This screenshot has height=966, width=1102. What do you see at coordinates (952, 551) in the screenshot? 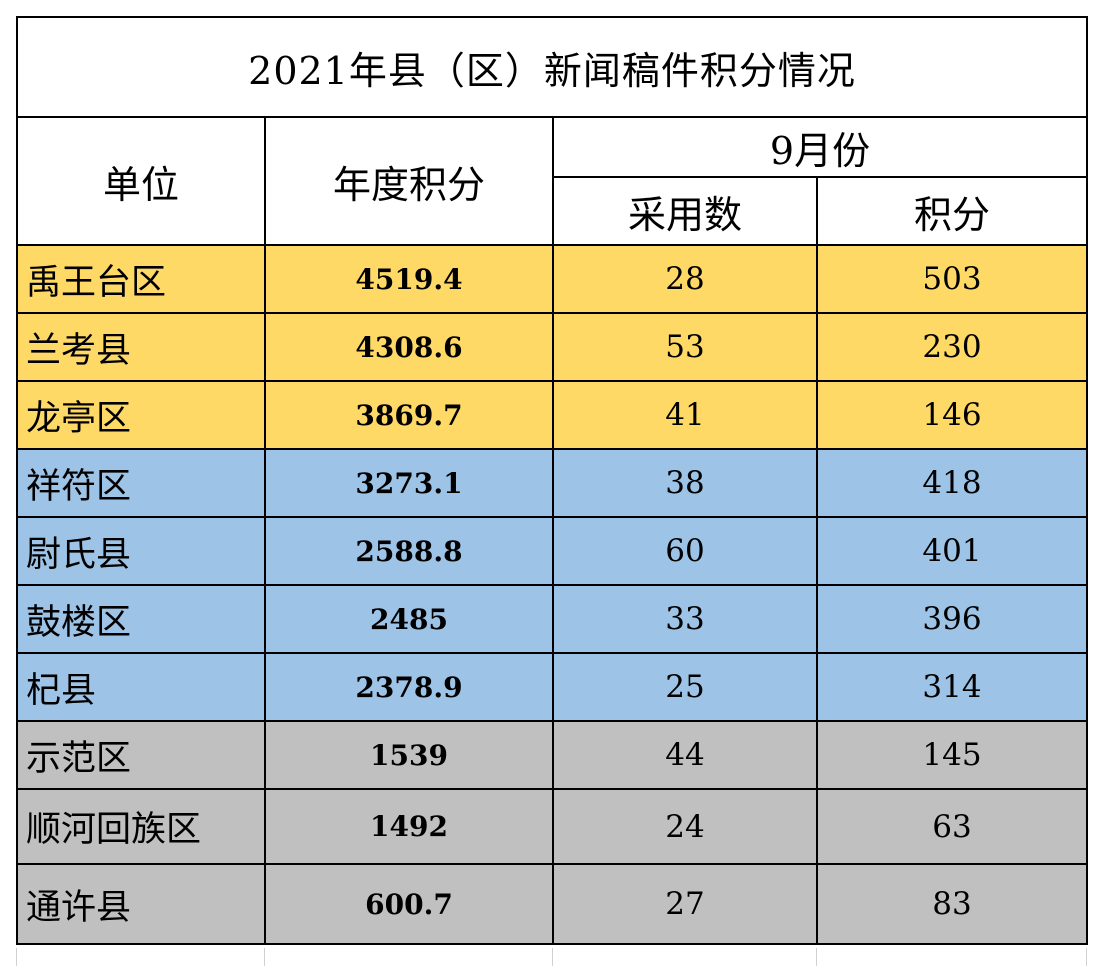
I see `month-score-cell: 401` at bounding box center [952, 551].